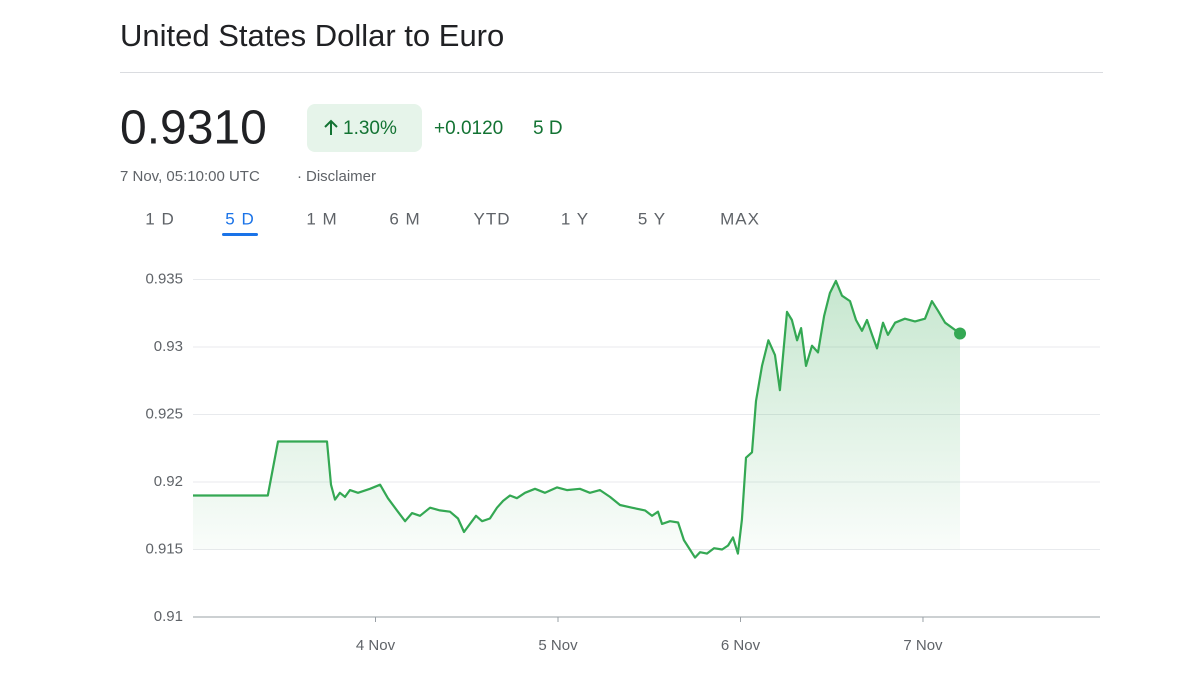 The height and width of the screenshot is (680, 1200). I want to click on y-tick-label: 0.935, so click(164, 279).